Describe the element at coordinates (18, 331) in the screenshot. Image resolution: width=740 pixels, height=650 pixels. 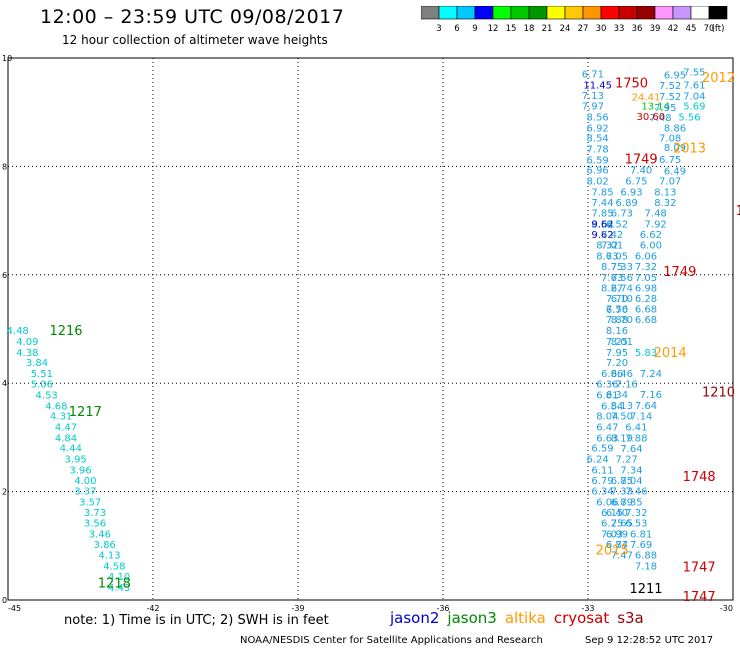
I see `wave-height-label: 4.48` at that location.